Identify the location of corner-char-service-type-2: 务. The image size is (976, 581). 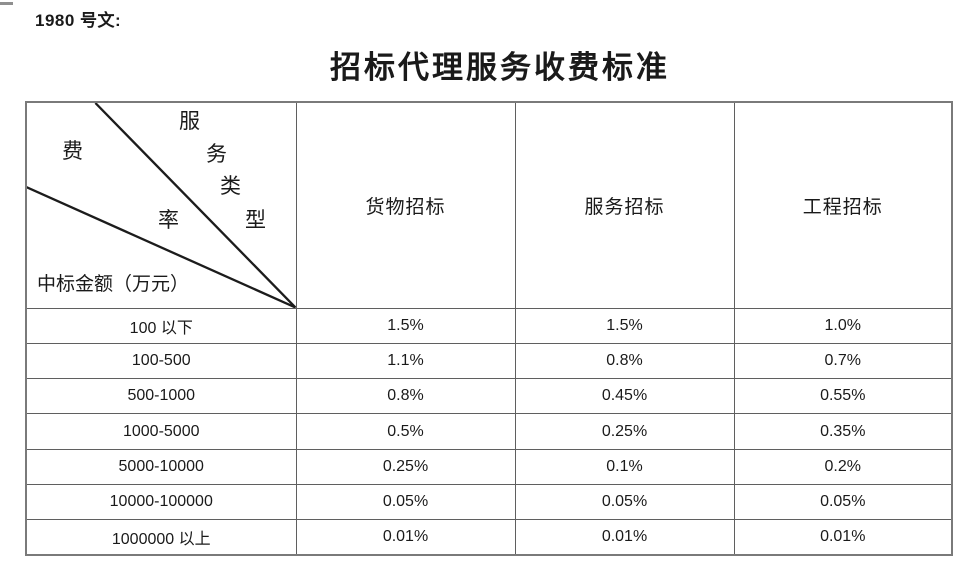
(216, 154).